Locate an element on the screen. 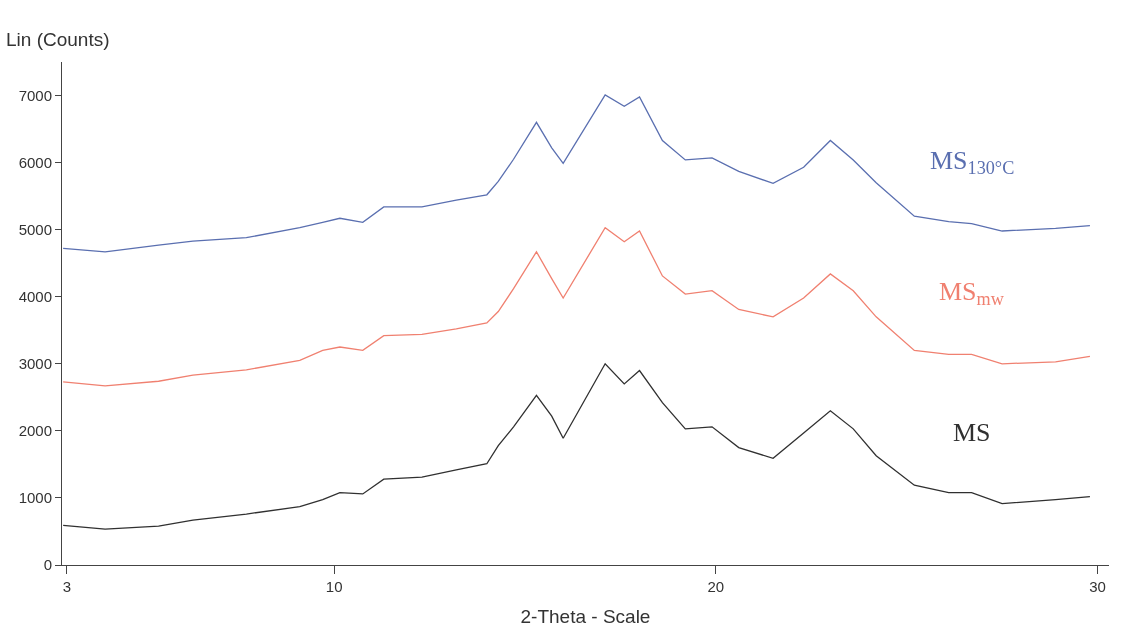 This screenshot has width=1133, height=635. x-tick-label: 10 is located at coordinates (334, 586).